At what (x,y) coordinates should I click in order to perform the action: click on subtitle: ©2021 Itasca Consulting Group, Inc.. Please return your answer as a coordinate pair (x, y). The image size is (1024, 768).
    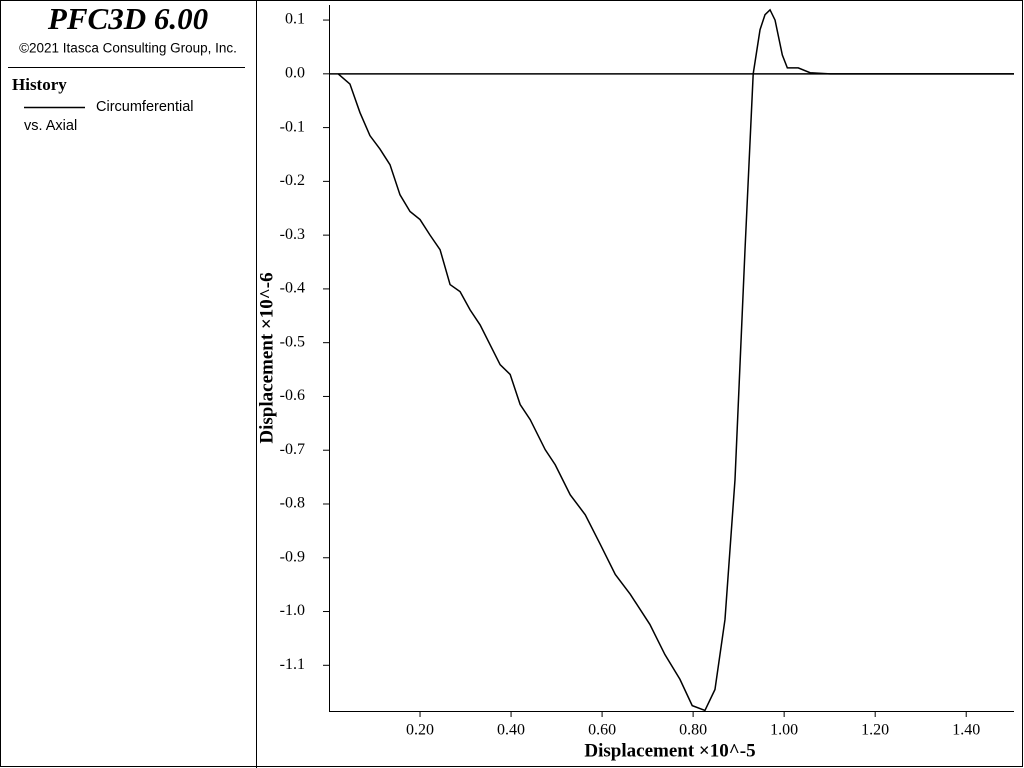
    Looking at the image, I should click on (128, 48).